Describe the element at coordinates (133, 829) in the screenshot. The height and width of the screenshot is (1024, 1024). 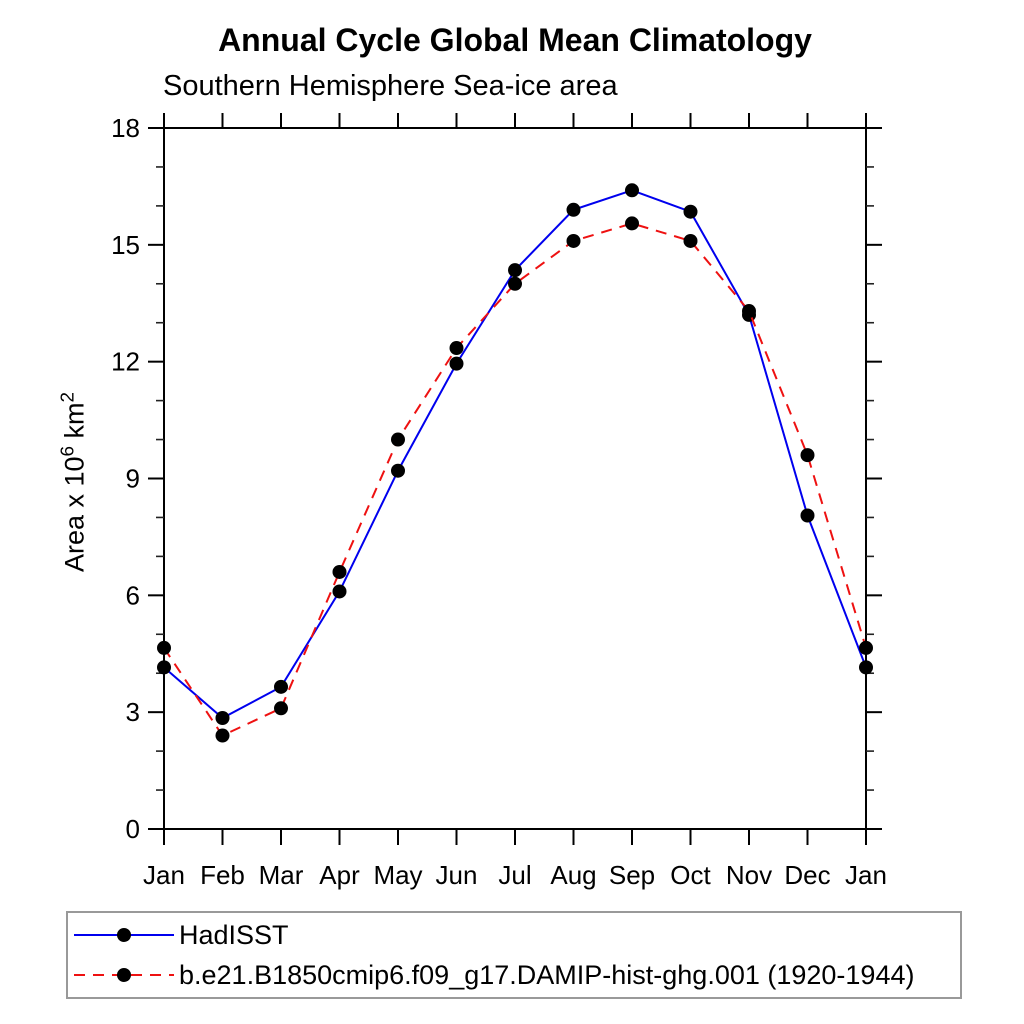
I see `y-tick-label: 0` at that location.